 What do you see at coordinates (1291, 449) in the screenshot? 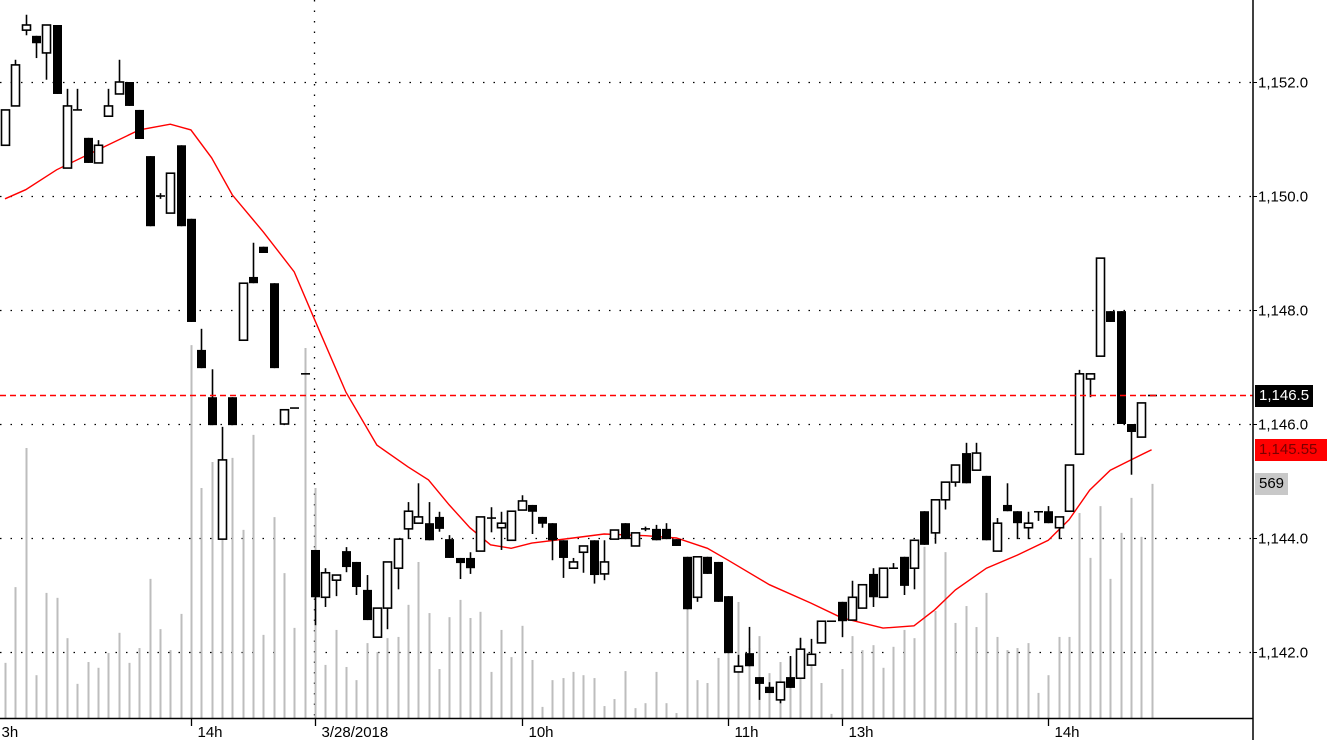
I see `moving-average-badge: 1,145.55` at bounding box center [1291, 449].